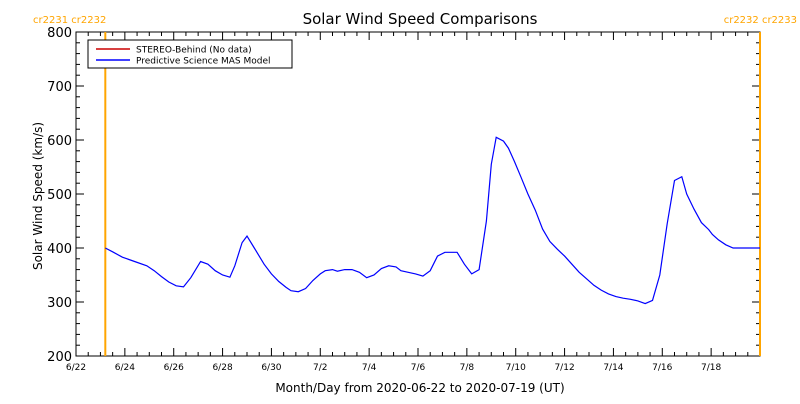 The width and height of the screenshot is (800, 404). Describe the element at coordinates (59, 249) in the screenshot. I see `y-tick-label: 400` at that location.